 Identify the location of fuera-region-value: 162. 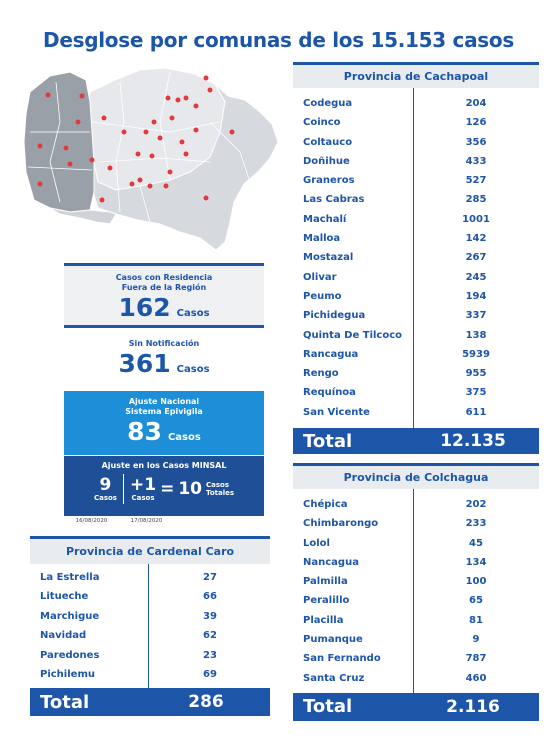
(144, 307).